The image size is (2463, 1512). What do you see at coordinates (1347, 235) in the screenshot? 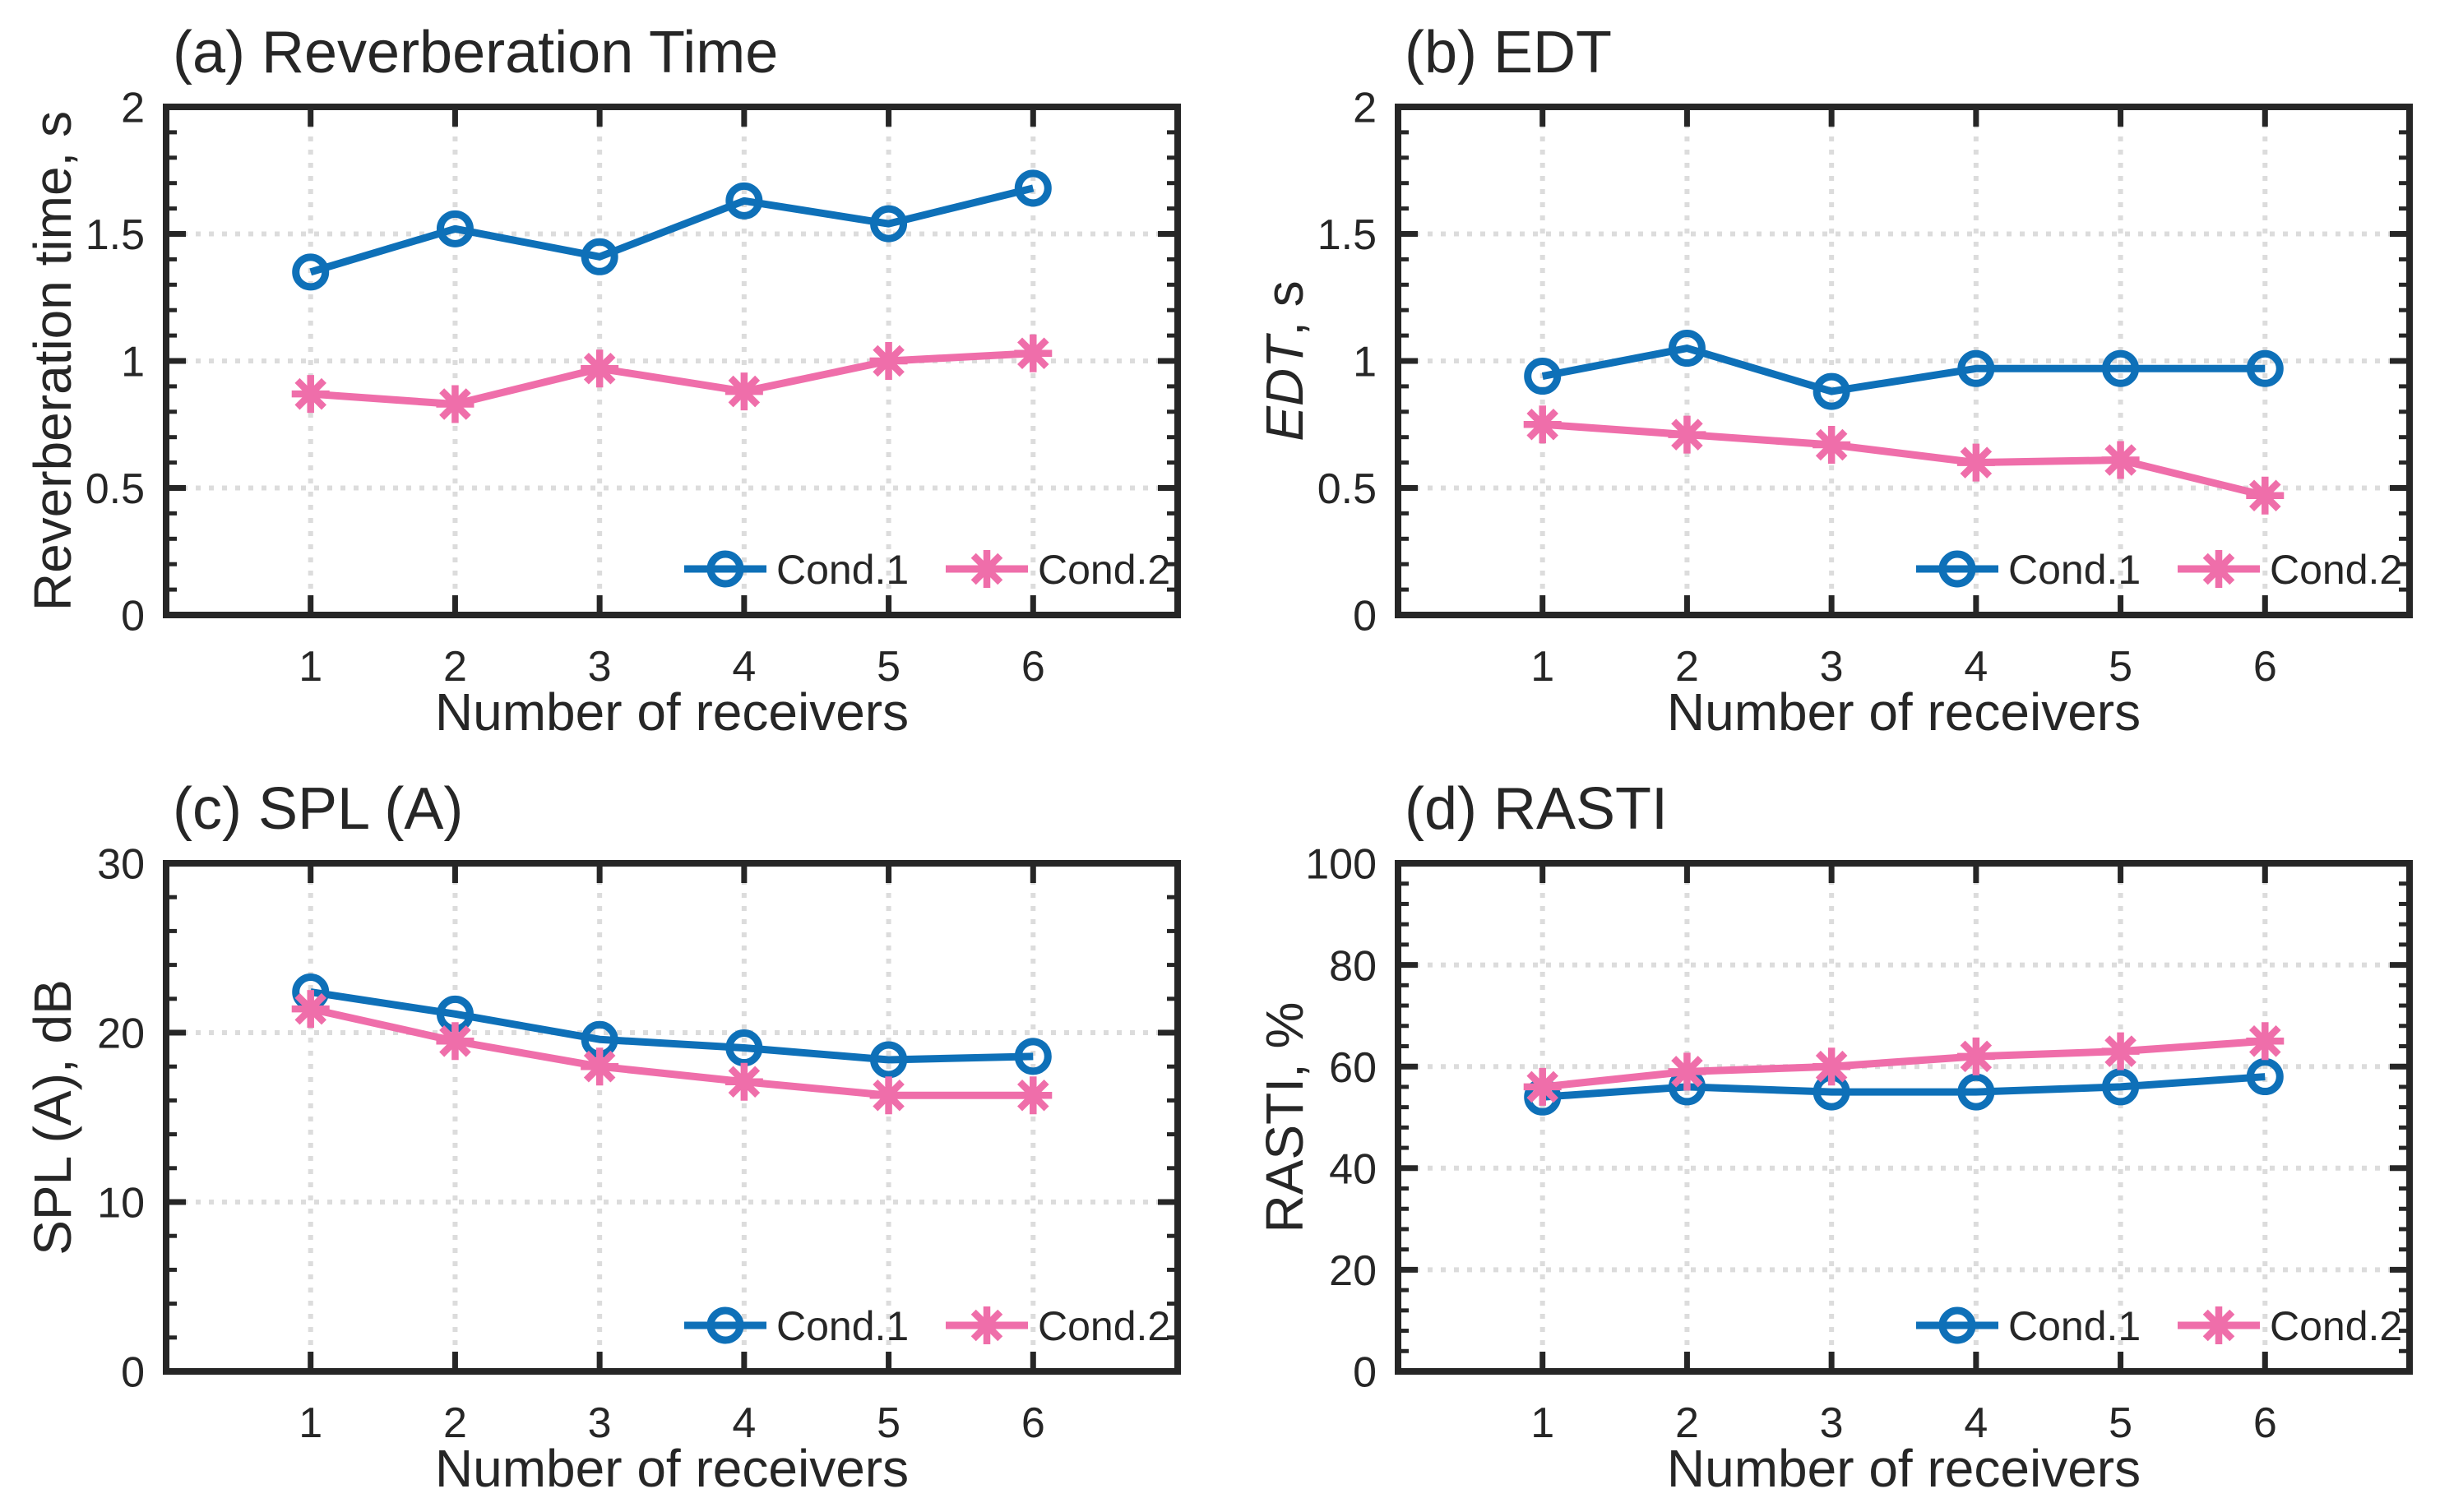
I see `y-tick-label: 1.5` at bounding box center [1347, 235].